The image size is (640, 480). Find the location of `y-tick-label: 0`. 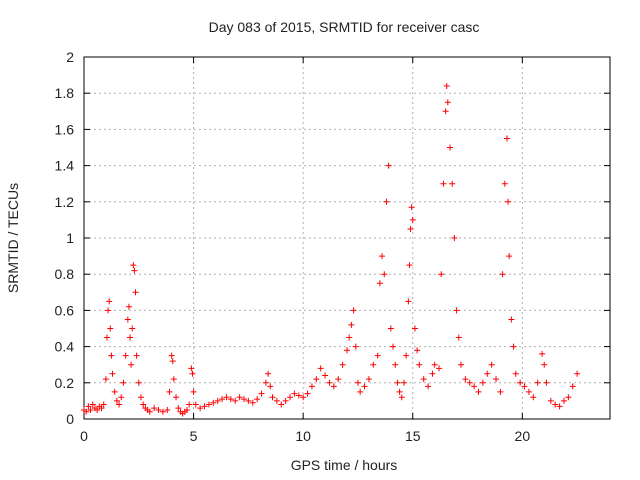

y-tick-label: 0 is located at coordinates (70, 419).